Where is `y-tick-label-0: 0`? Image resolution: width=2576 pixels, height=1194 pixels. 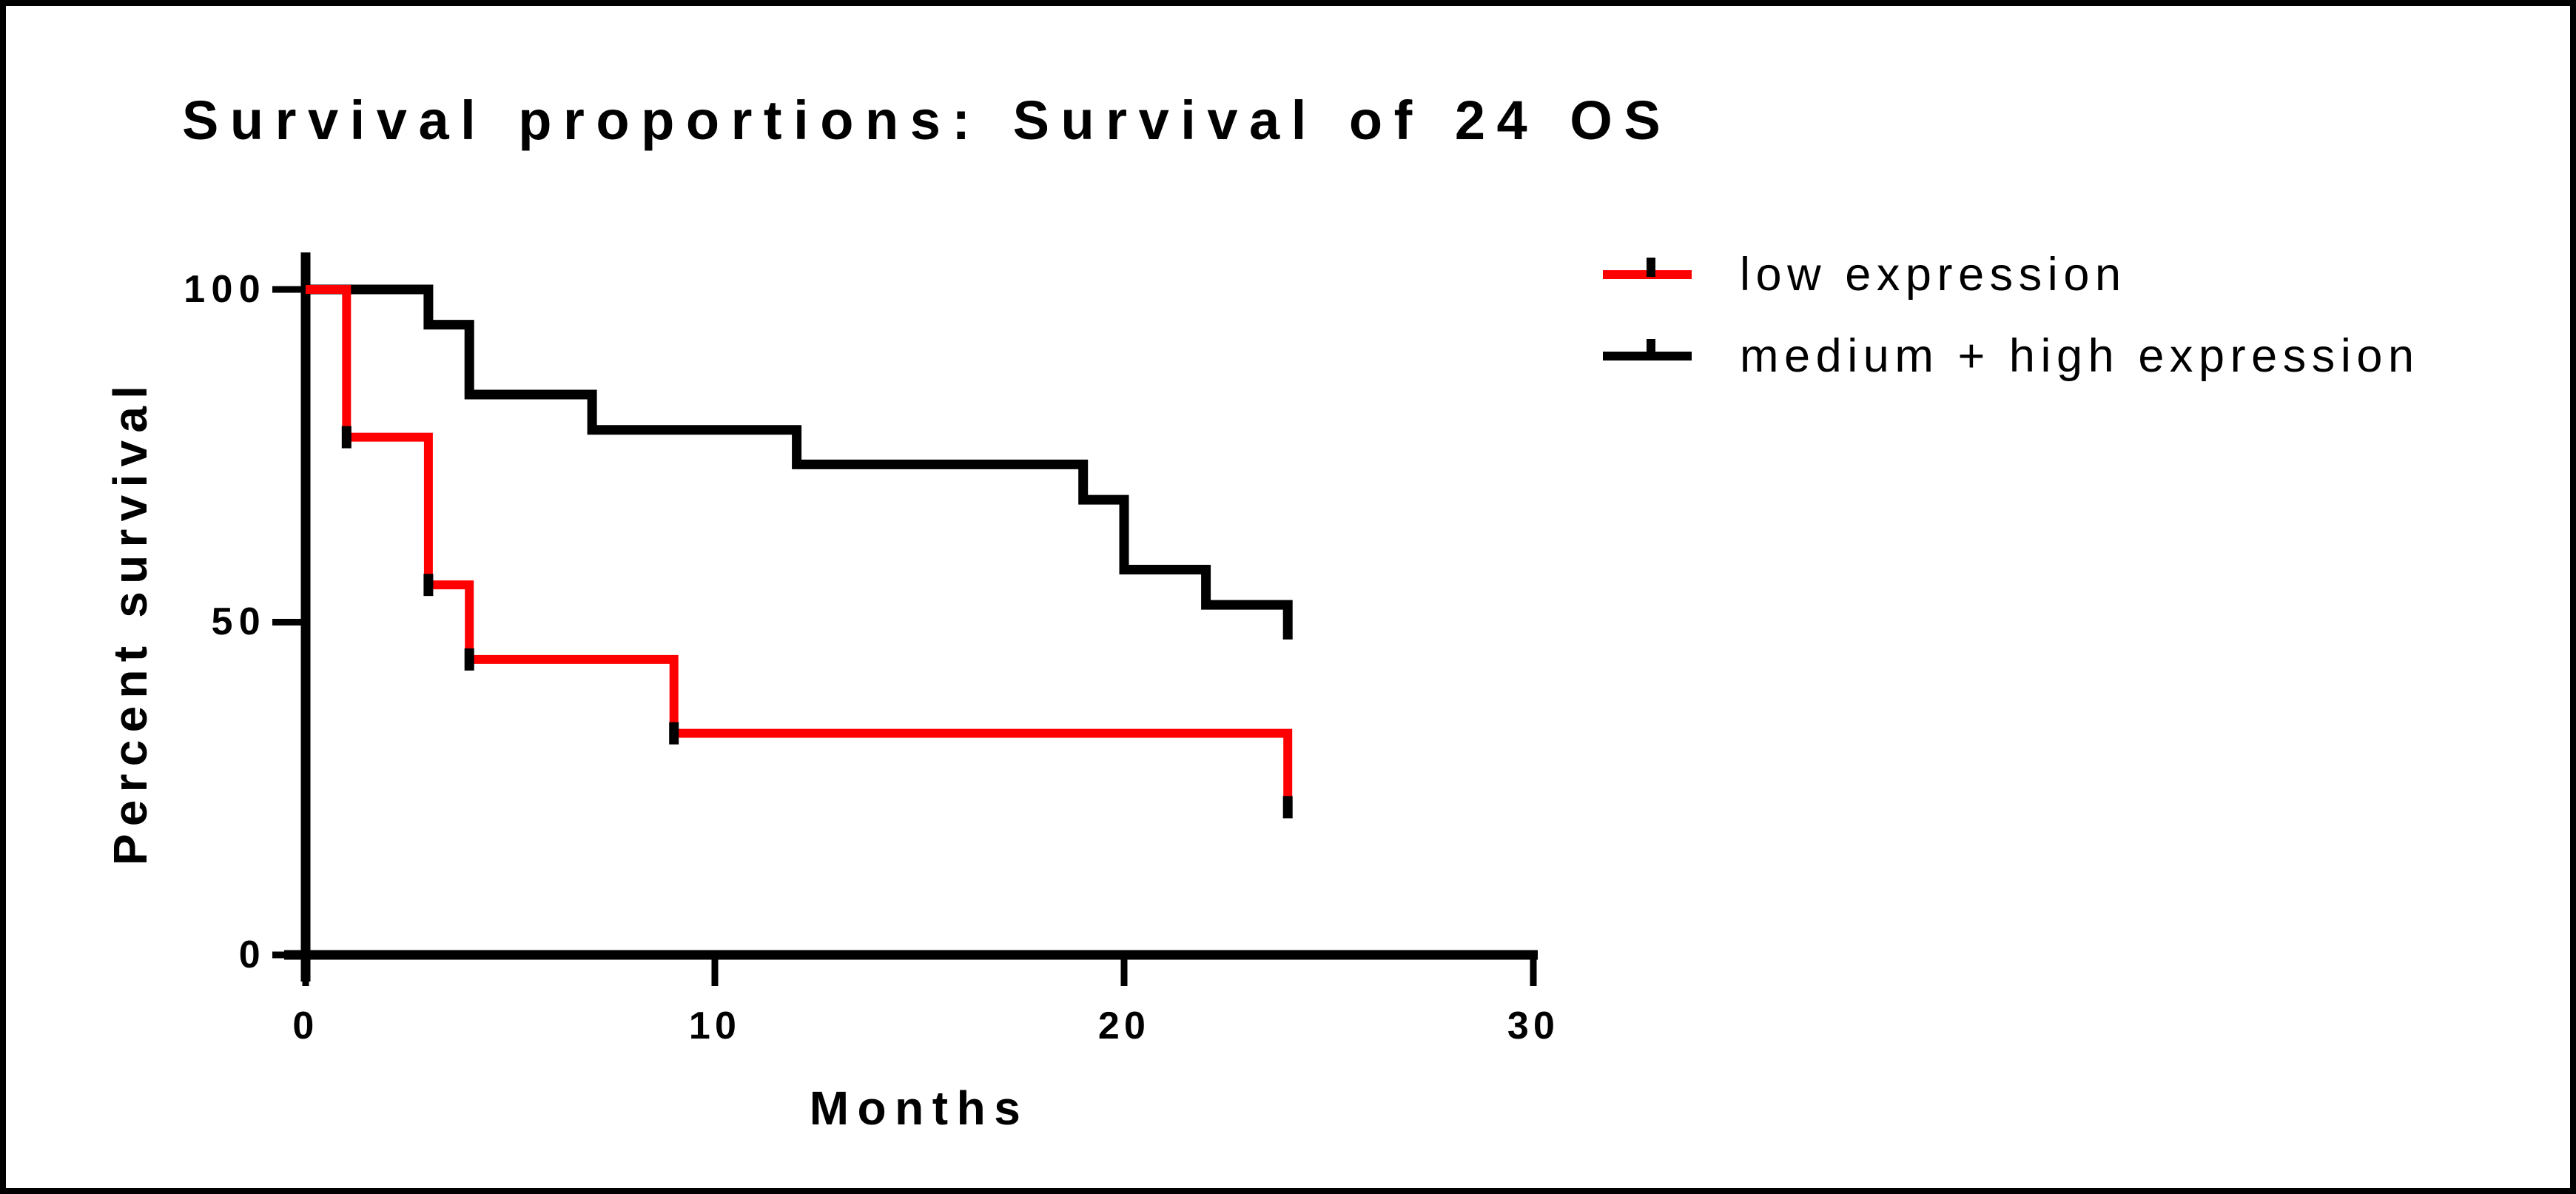
y-tick-label-0: 0 is located at coordinates (252, 954).